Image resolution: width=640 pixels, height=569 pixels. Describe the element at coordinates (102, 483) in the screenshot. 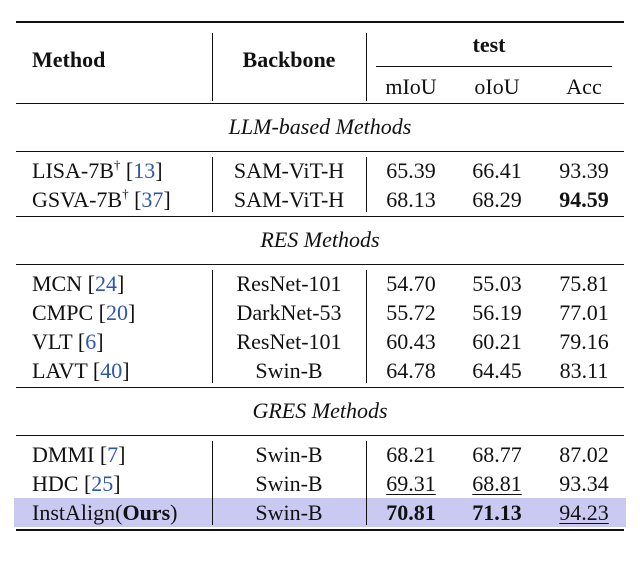

I see `citation: 25` at that location.